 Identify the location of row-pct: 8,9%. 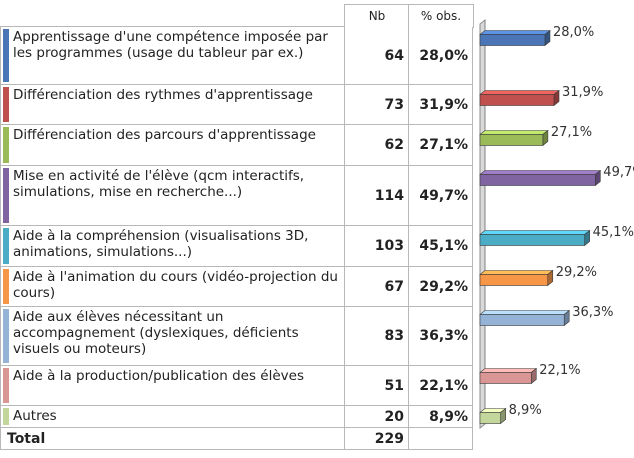
(448, 416).